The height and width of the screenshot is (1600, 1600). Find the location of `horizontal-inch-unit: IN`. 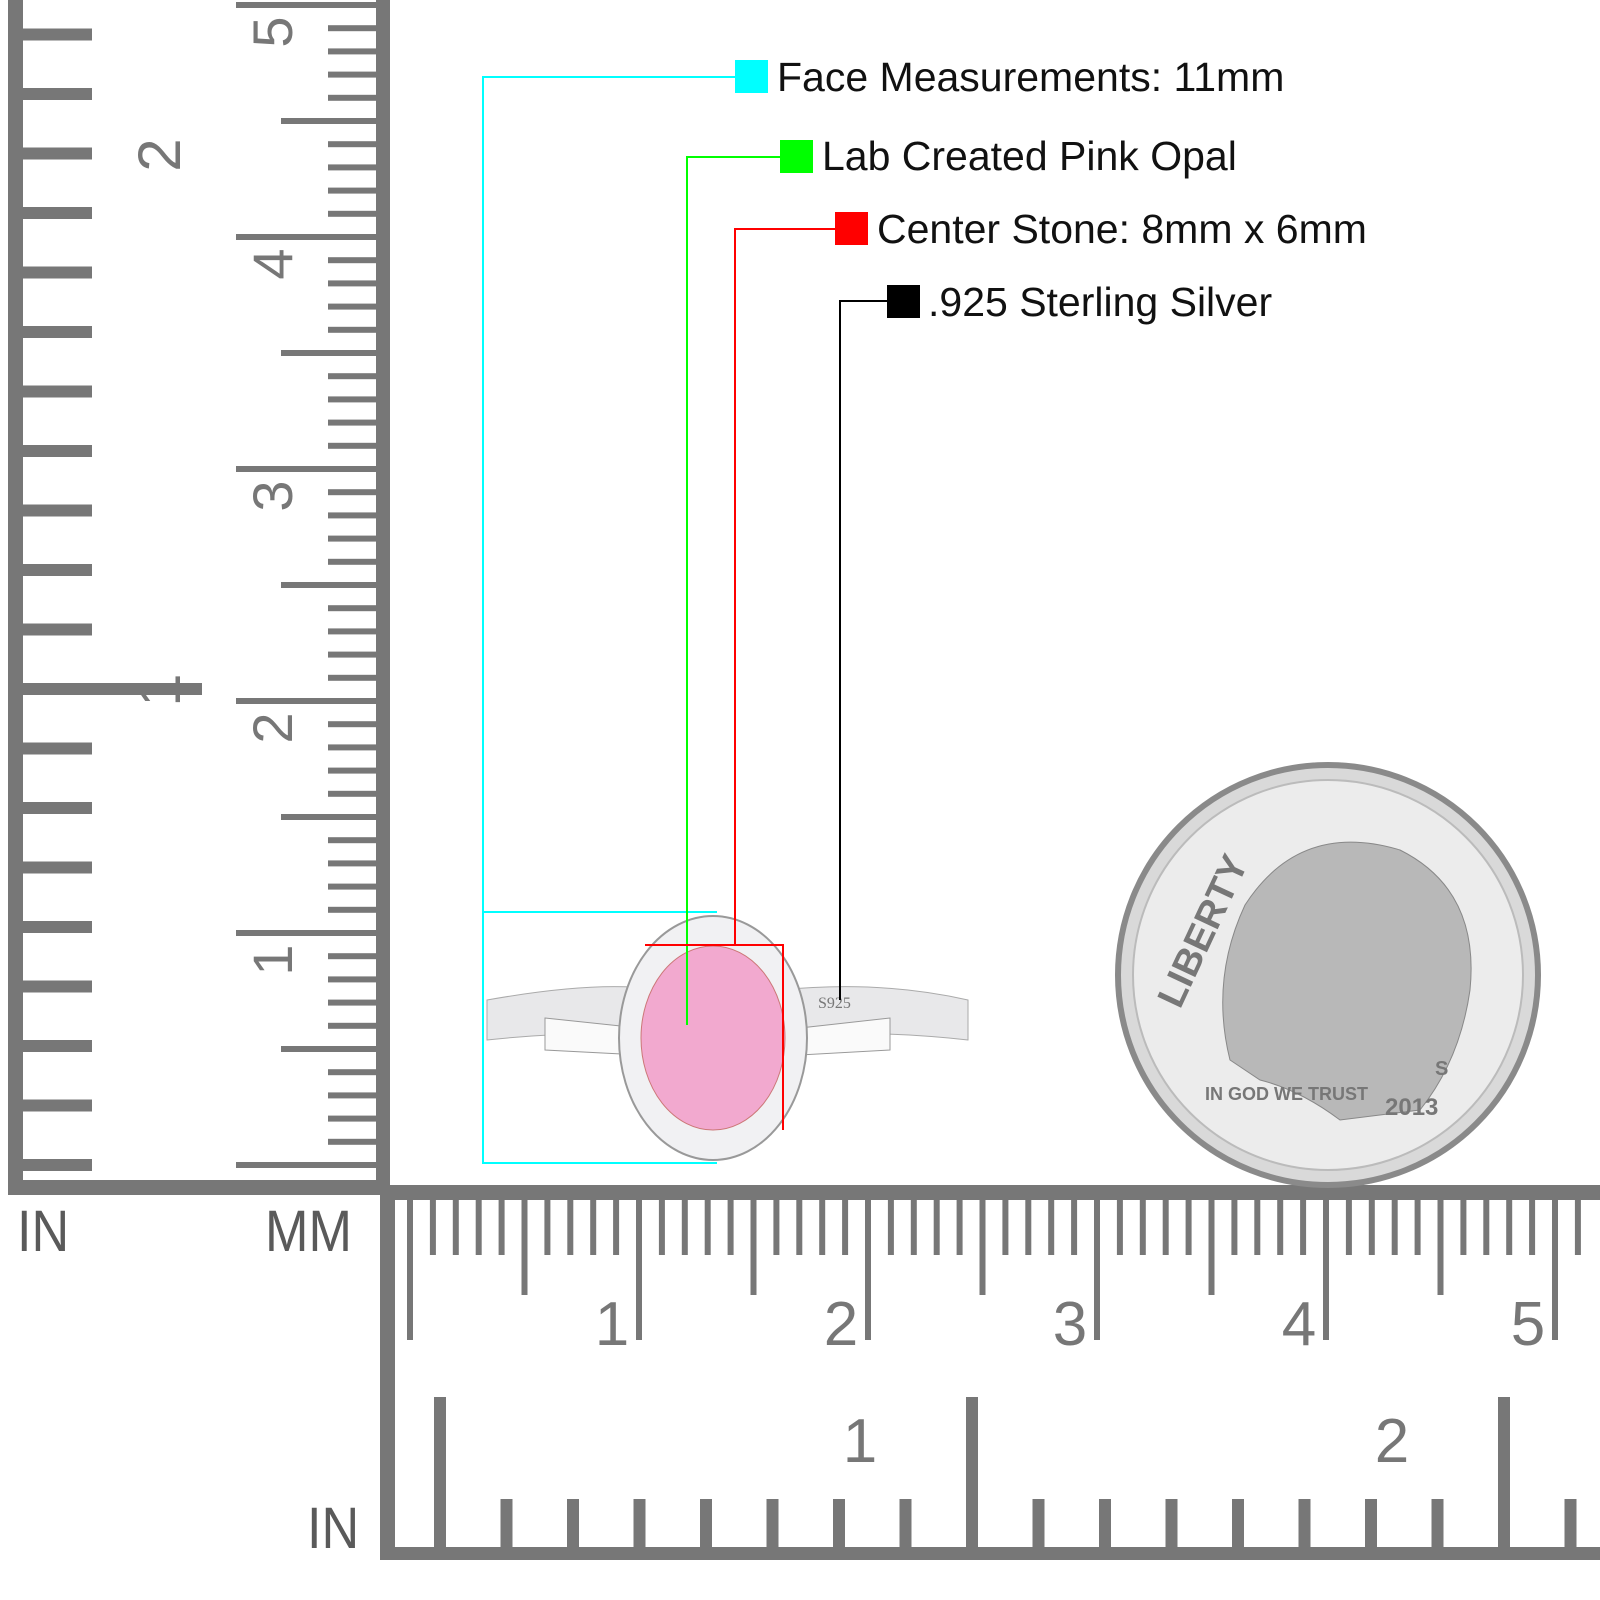

horizontal-inch-unit: IN is located at coordinates (333, 1528).